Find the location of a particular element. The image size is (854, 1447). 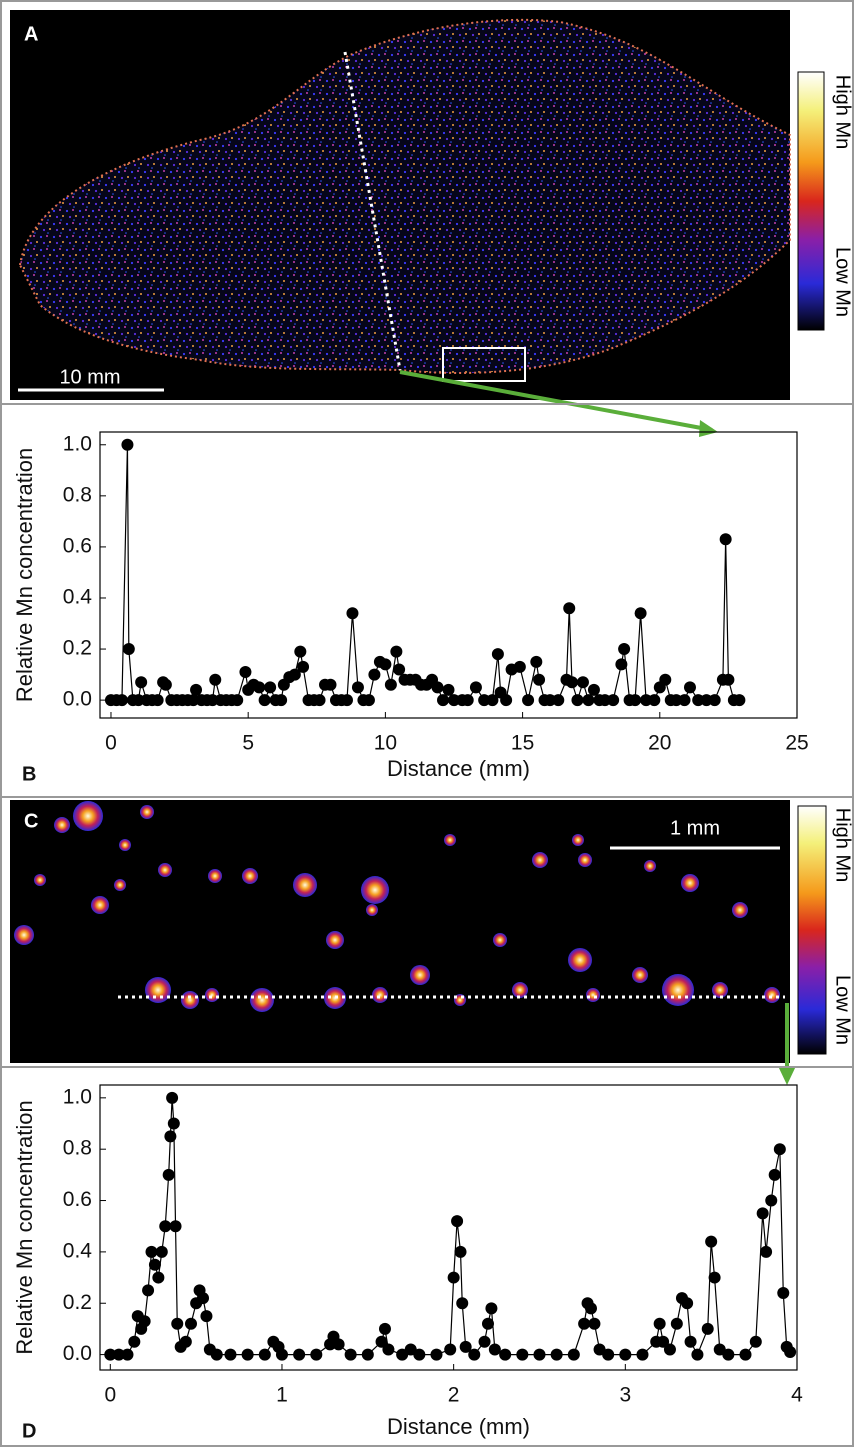

transect is located at coordinates (372, 211).